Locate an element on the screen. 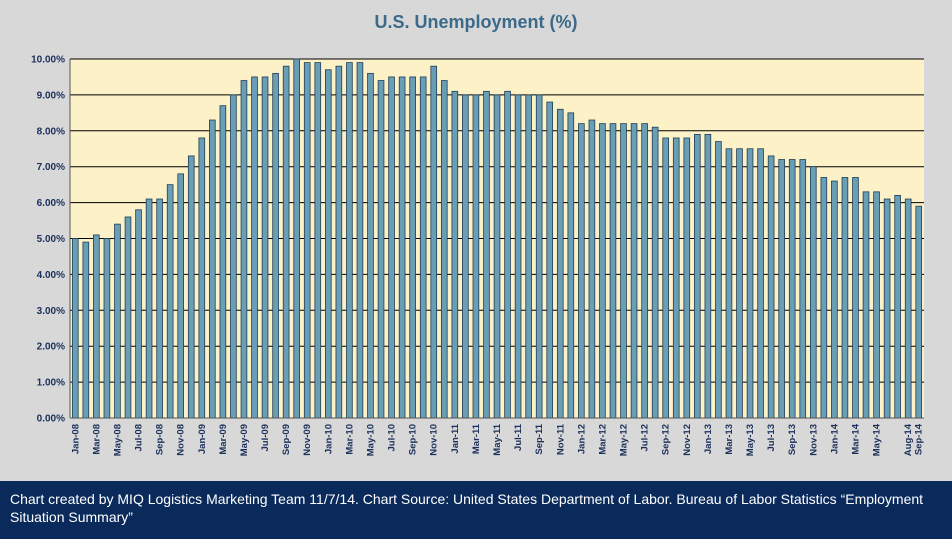 This screenshot has width=952, height=539. x-tick-label: Jul-13 is located at coordinates (771, 437).